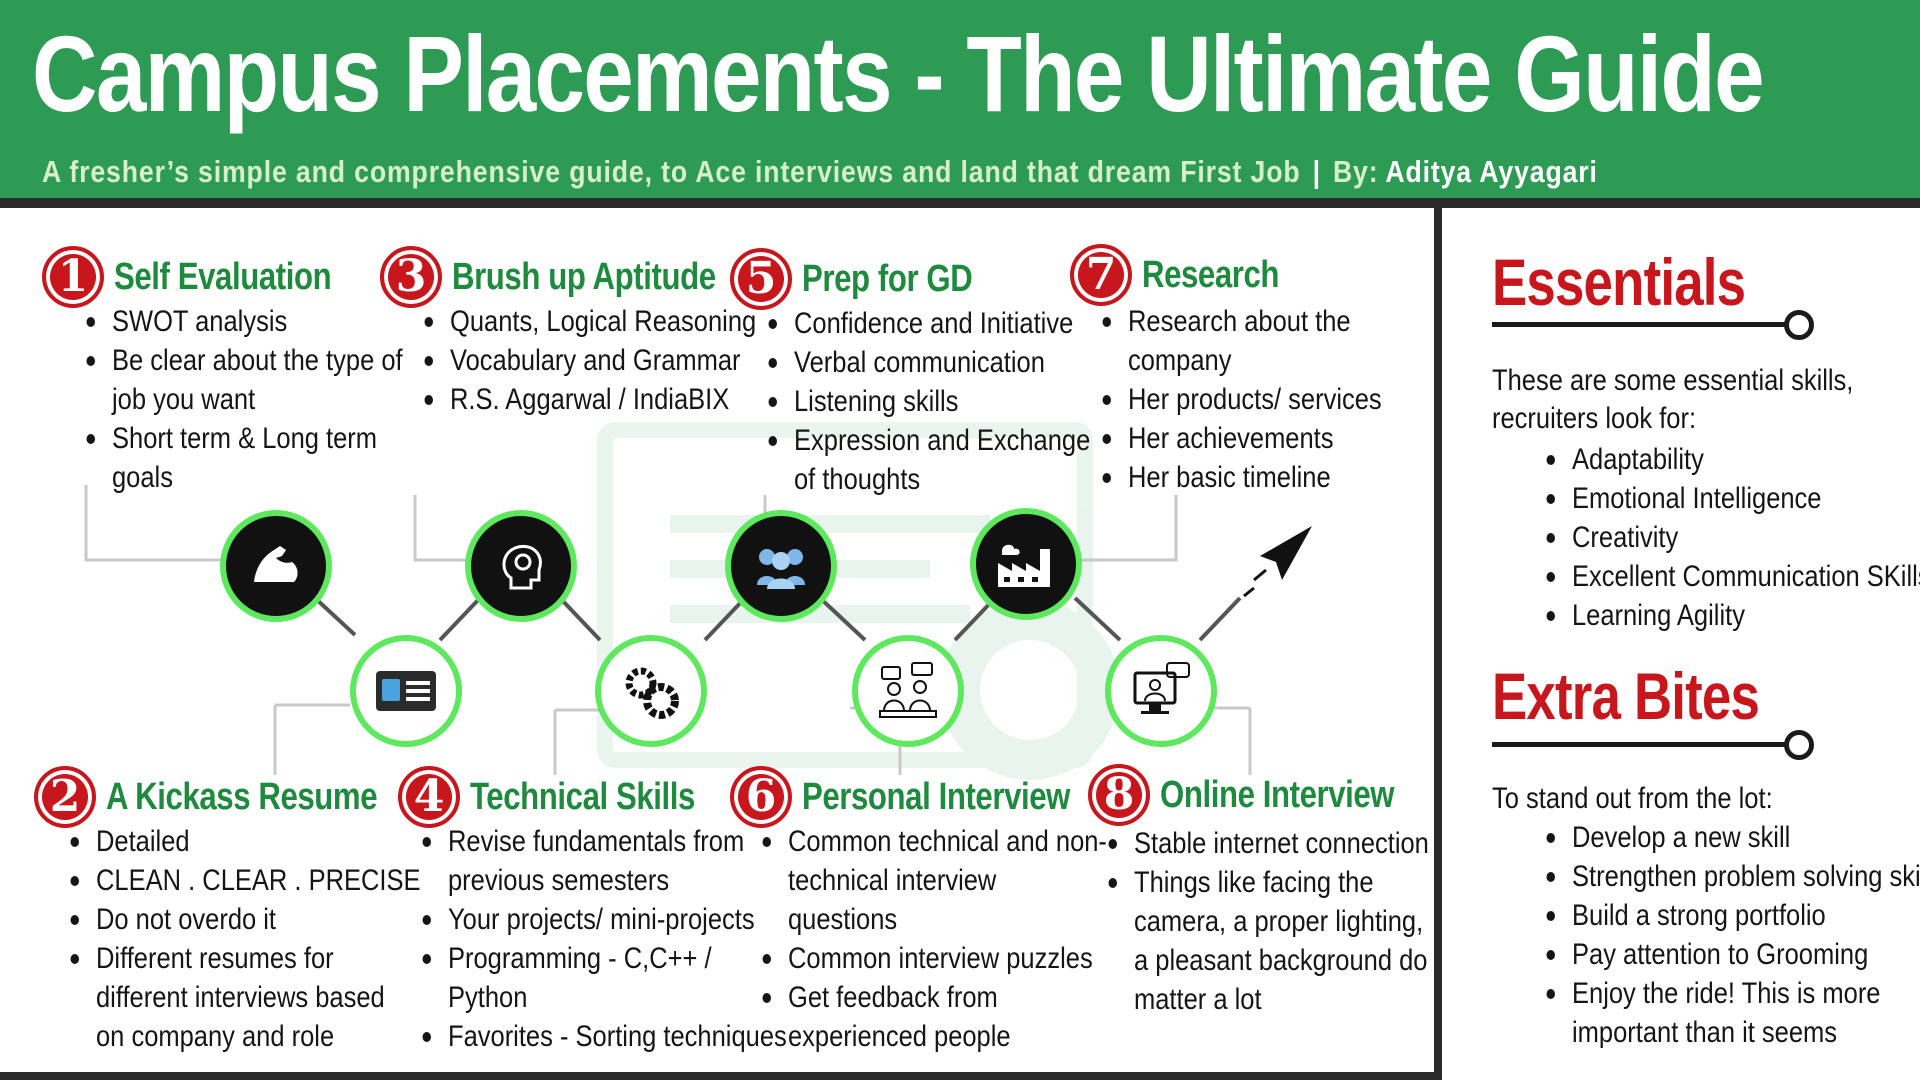 Image resolution: width=1920 pixels, height=1080 pixels. I want to click on list-item: Revise fundamentals from, so click(604, 841).